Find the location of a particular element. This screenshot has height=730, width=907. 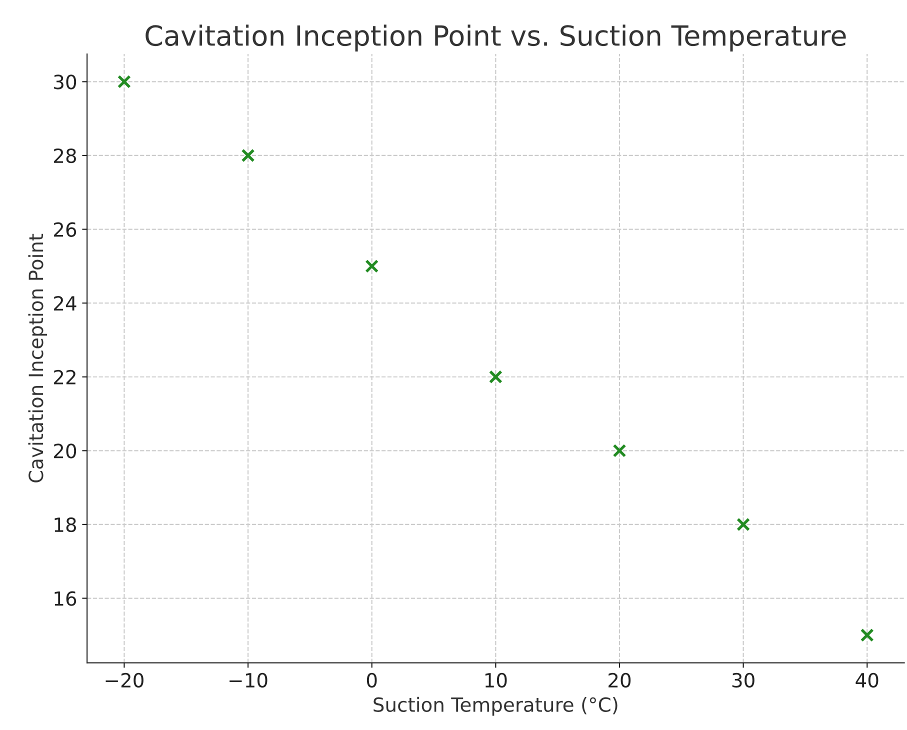

y-tick-label: 16 is located at coordinates (65, 598).